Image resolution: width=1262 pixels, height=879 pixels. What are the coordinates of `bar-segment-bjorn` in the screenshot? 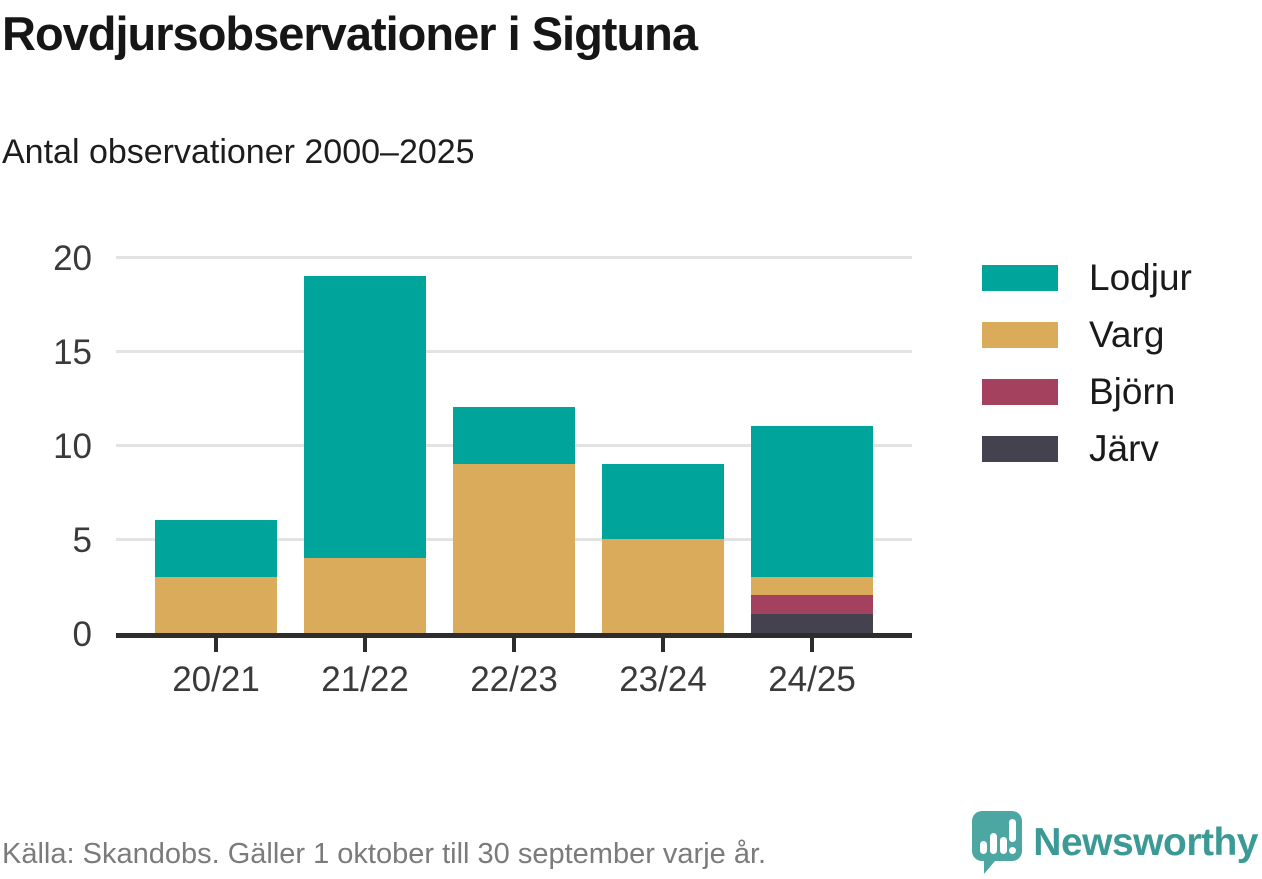 It's located at (812, 605).